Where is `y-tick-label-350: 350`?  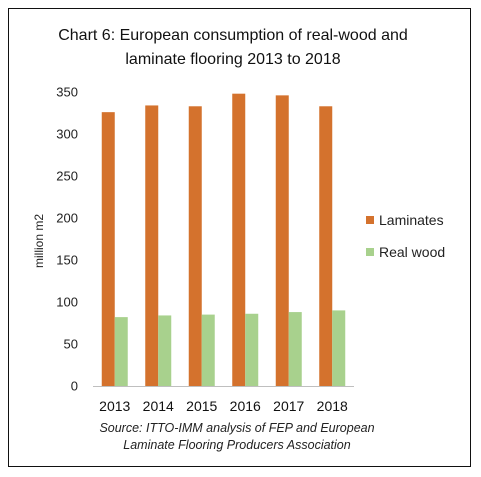
y-tick-label-350: 350 is located at coordinates (67, 92).